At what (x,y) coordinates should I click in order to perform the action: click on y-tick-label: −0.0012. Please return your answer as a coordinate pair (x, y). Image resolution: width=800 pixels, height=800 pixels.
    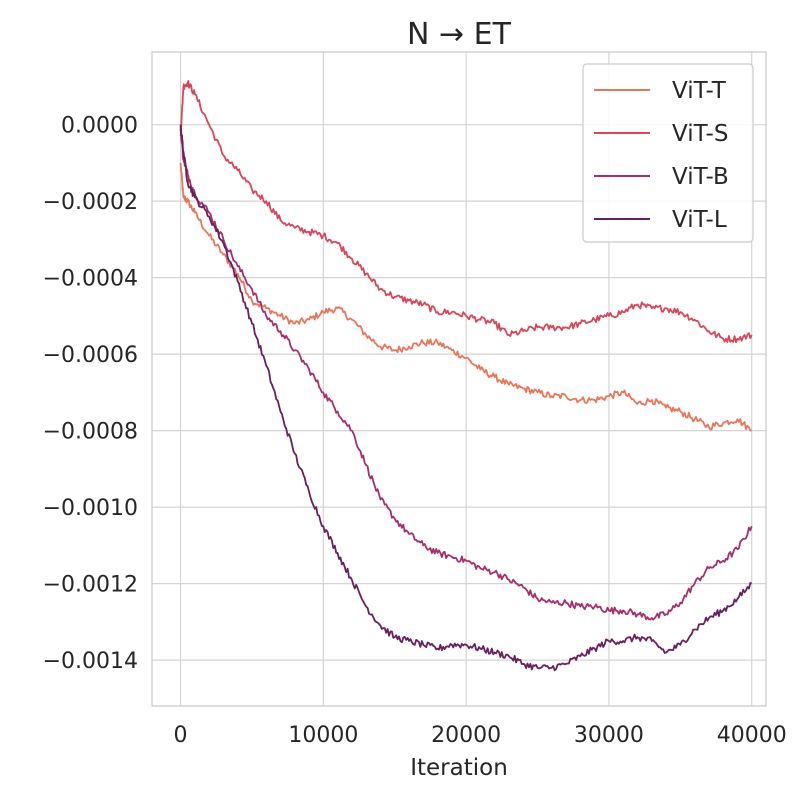
    Looking at the image, I should click on (90, 585).